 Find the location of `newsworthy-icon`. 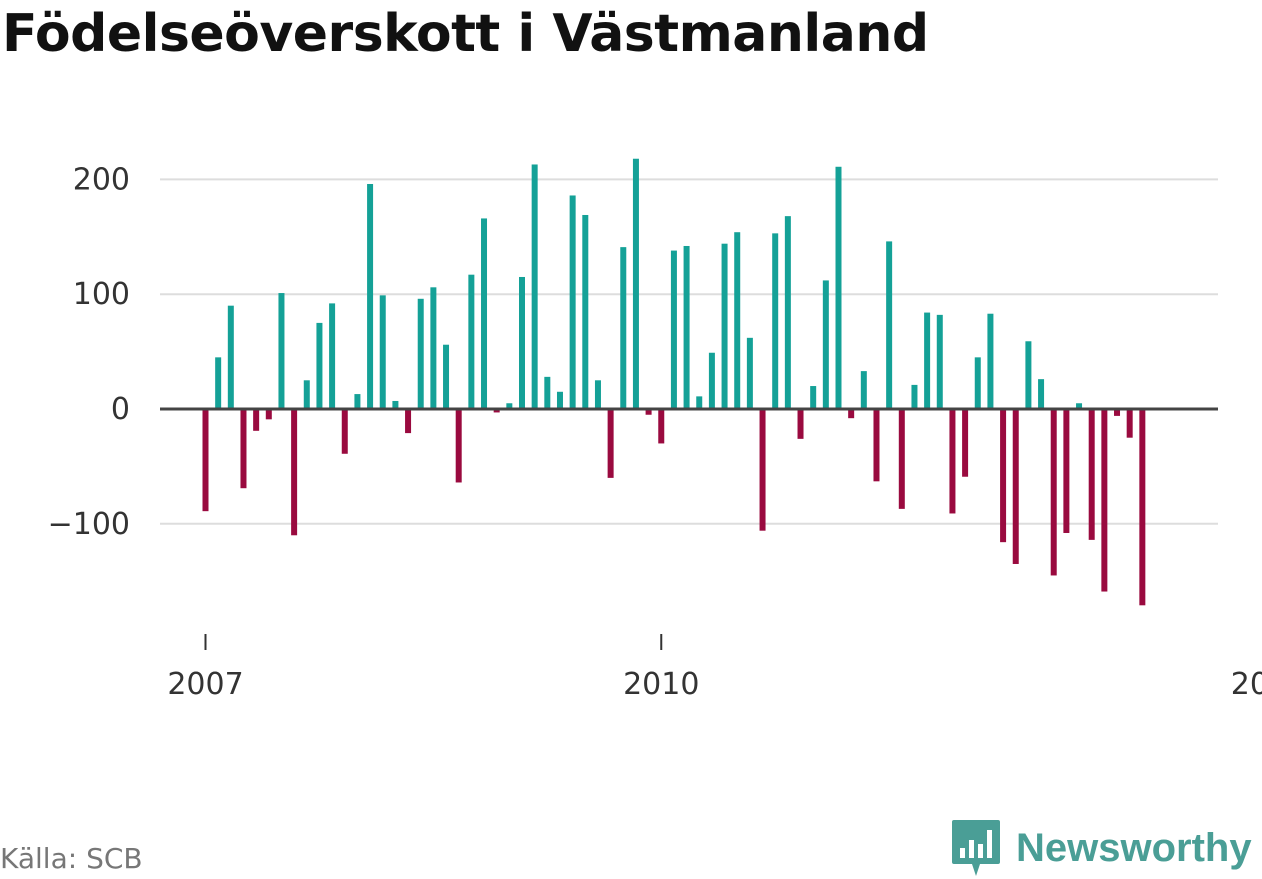

newsworthy-icon is located at coordinates (976, 848).